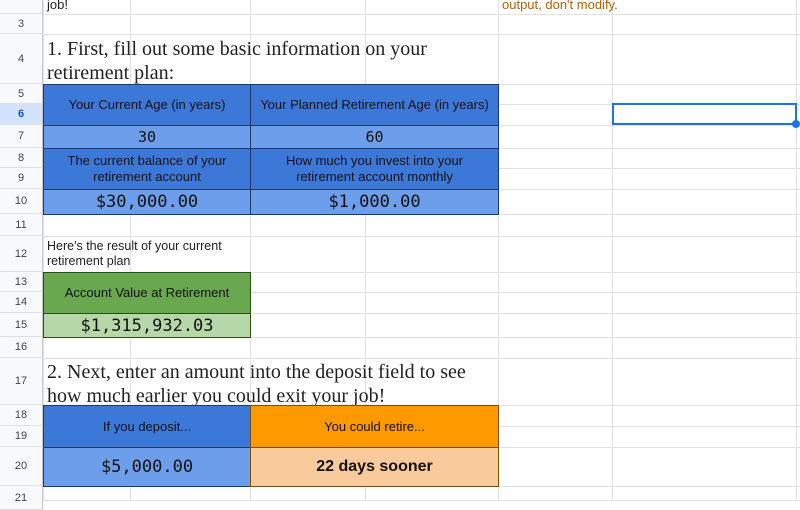 The image size is (800, 510). Describe the element at coordinates (21, 466) in the screenshot. I see `row-header-20: 20` at that location.